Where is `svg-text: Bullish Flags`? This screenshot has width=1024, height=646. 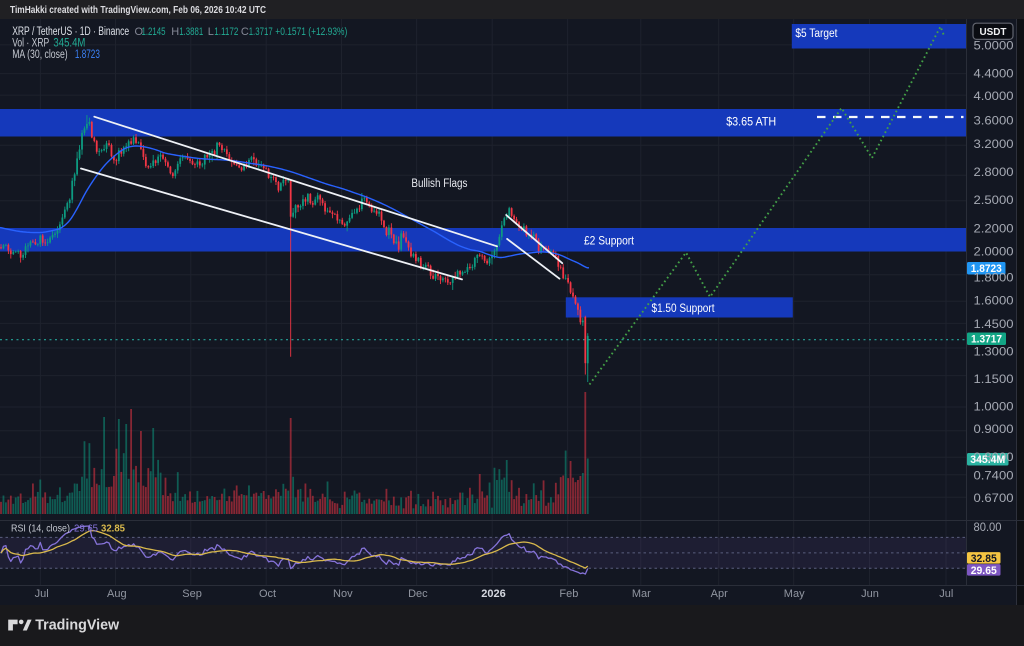 svg-text: Bullish Flags is located at coordinates (439, 184).